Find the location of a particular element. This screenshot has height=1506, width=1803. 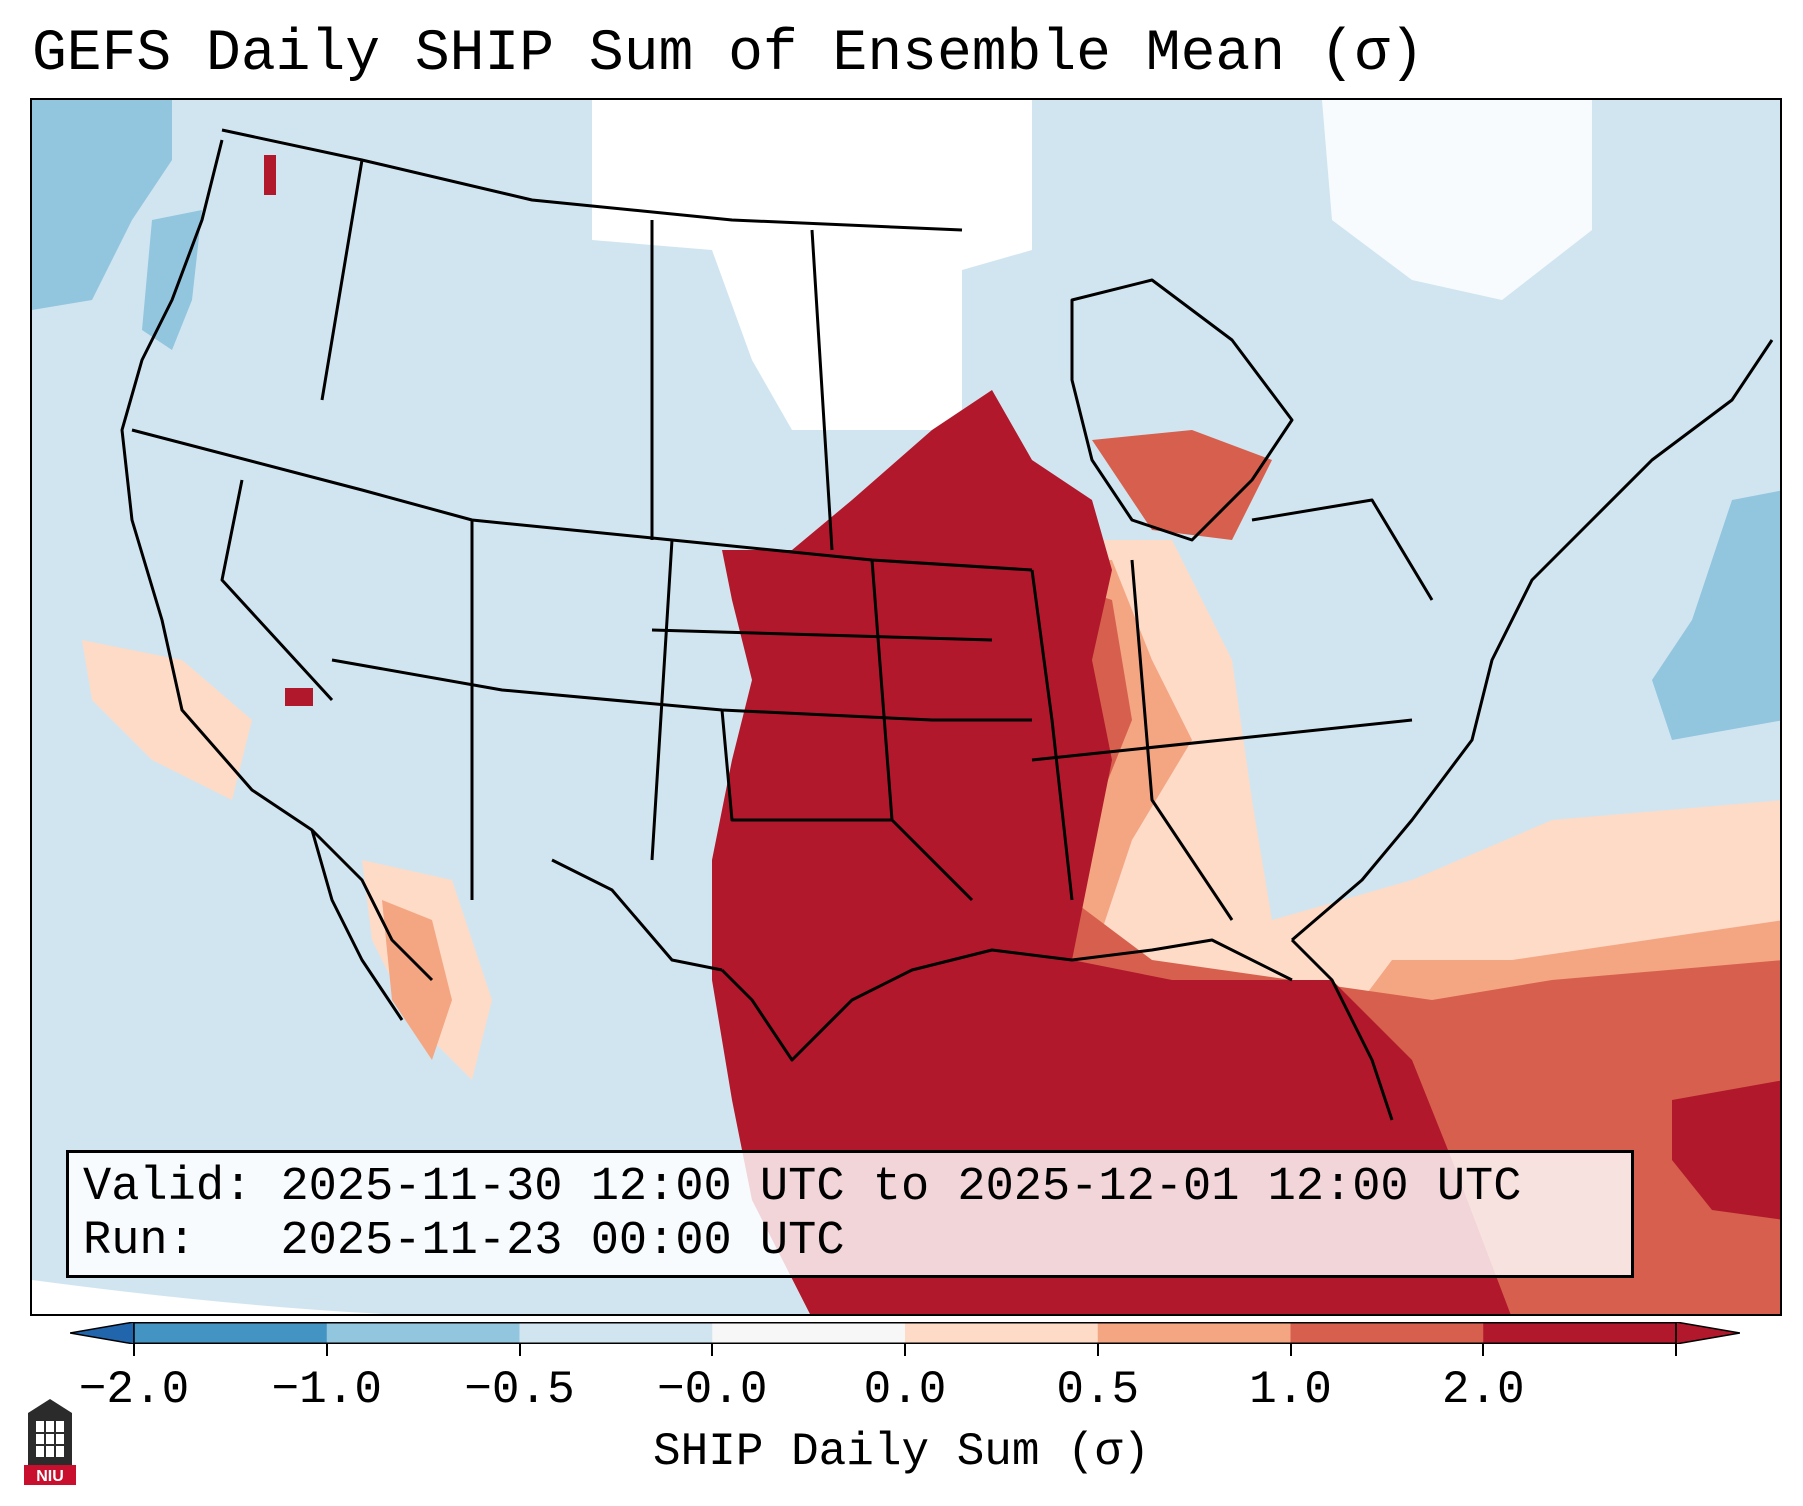

colorbar-outline is located at coordinates (905, 1333).